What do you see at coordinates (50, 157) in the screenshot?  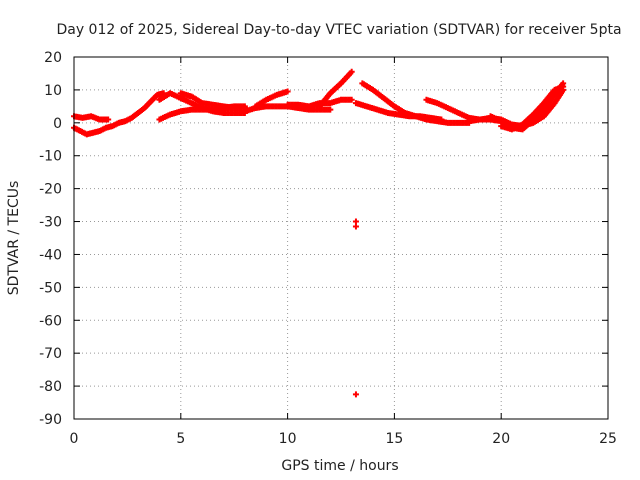 I see `y-tick-label: -10` at bounding box center [50, 157].